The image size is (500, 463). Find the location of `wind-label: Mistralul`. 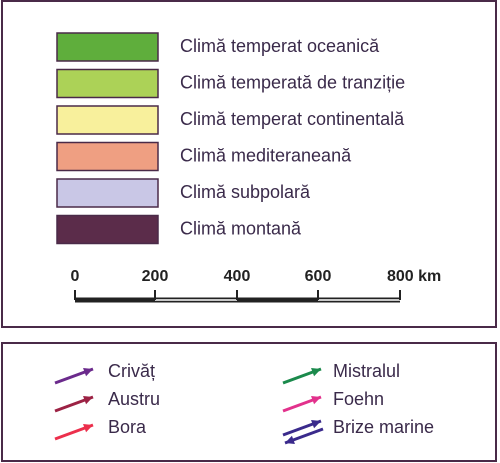

wind-label: Mistralul is located at coordinates (366, 371).